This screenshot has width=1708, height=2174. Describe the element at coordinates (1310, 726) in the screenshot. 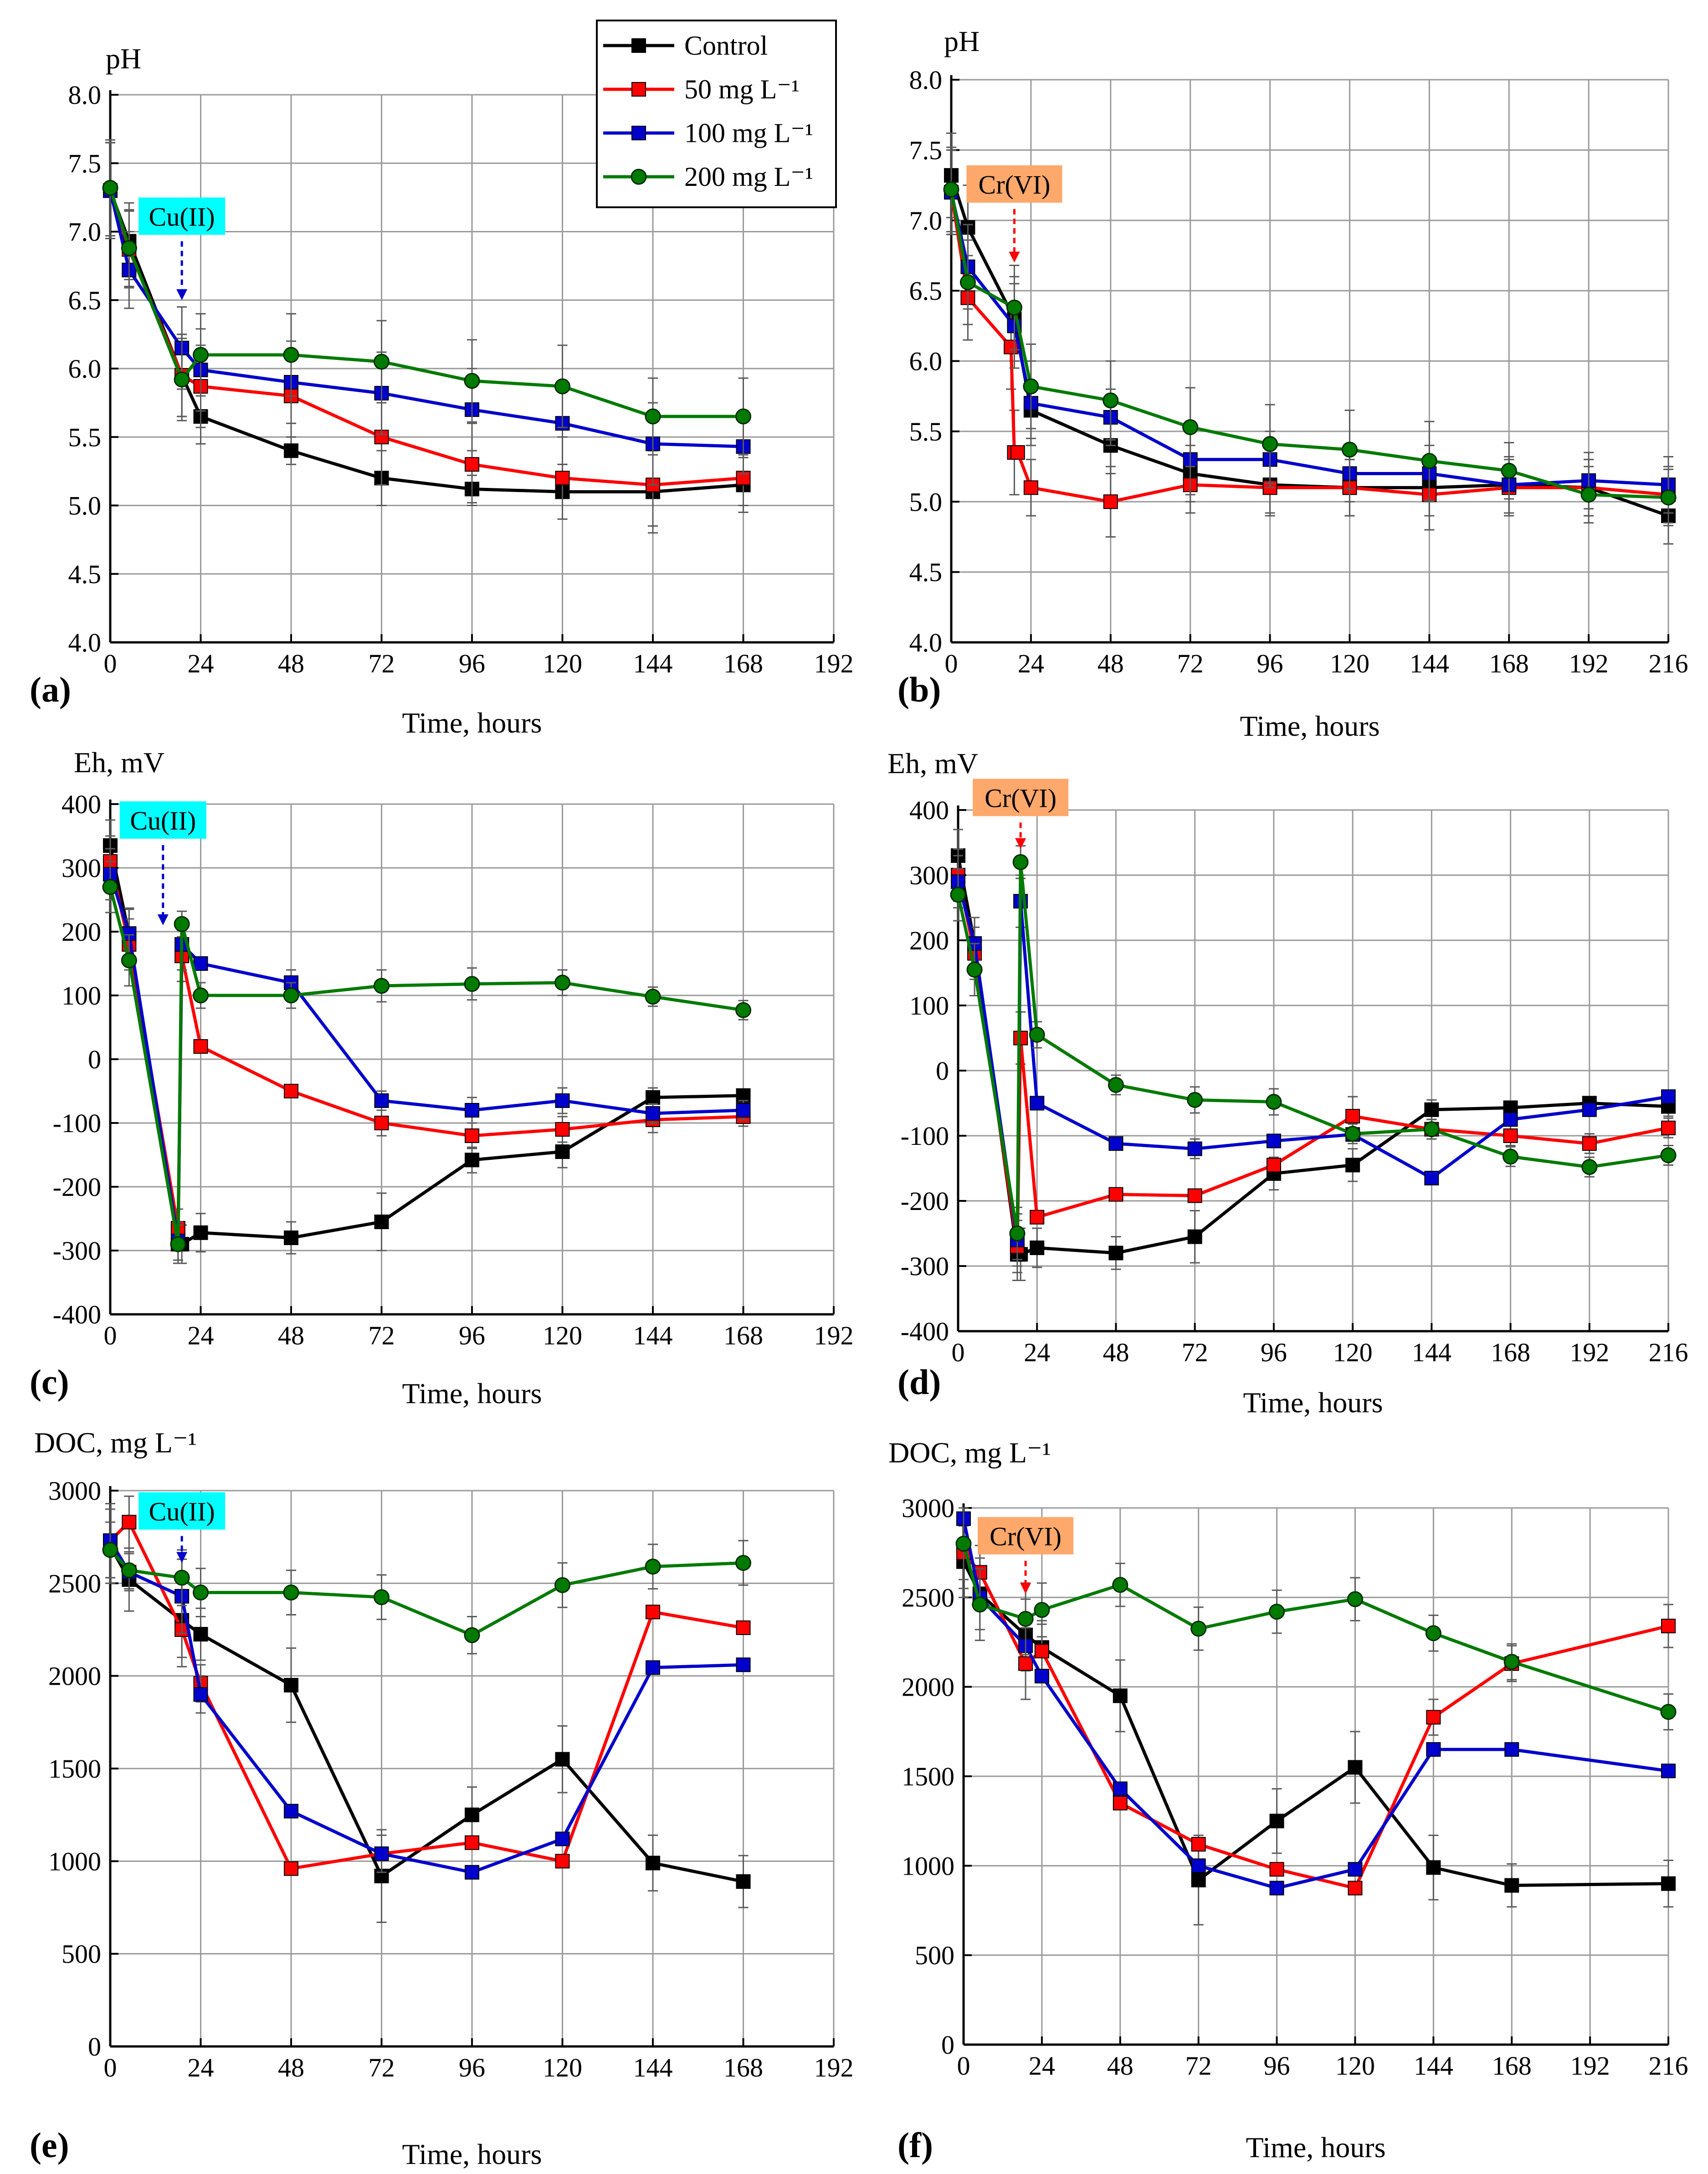

I see `x-axis-label: Time, hours` at that location.